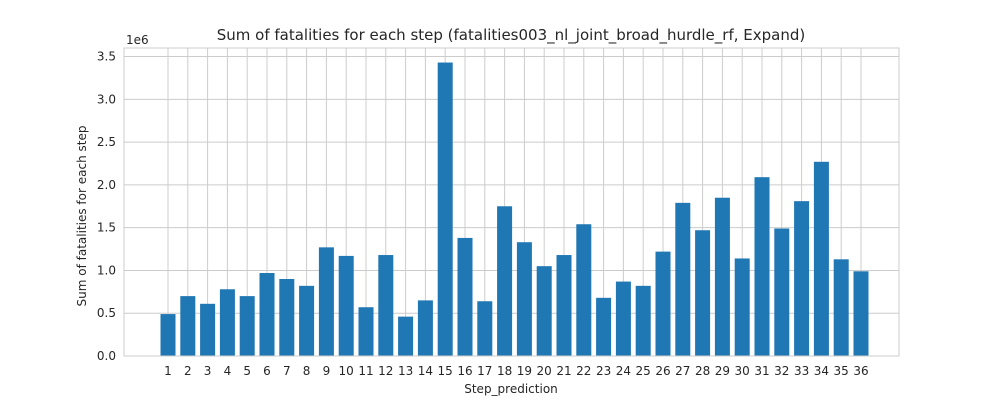  Describe the element at coordinates (106, 185) in the screenshot. I see `y-tick-label: 2.0` at that location.